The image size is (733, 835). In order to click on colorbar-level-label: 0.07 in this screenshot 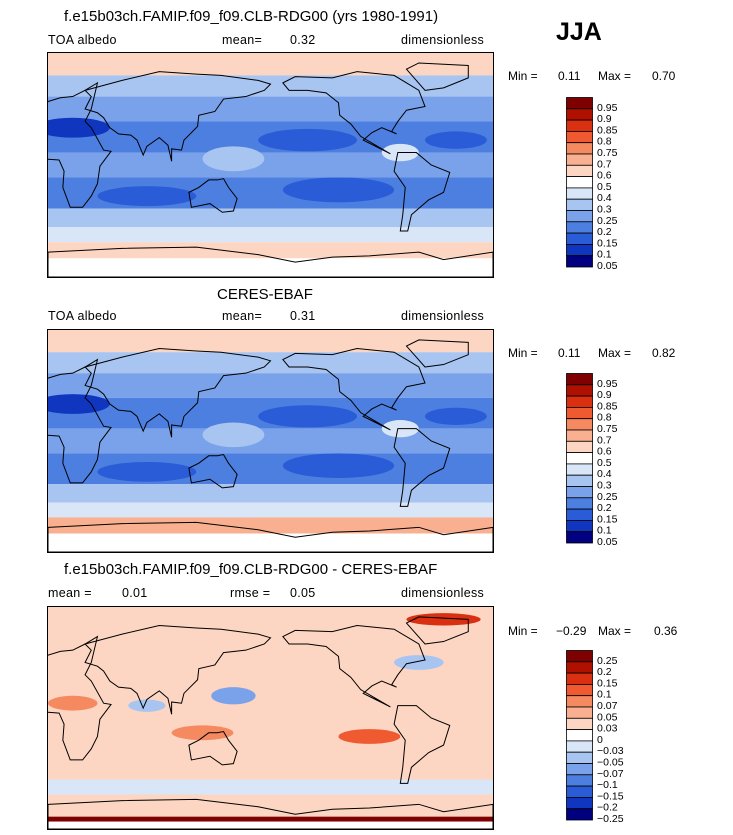, I will do `click(607, 706)`.